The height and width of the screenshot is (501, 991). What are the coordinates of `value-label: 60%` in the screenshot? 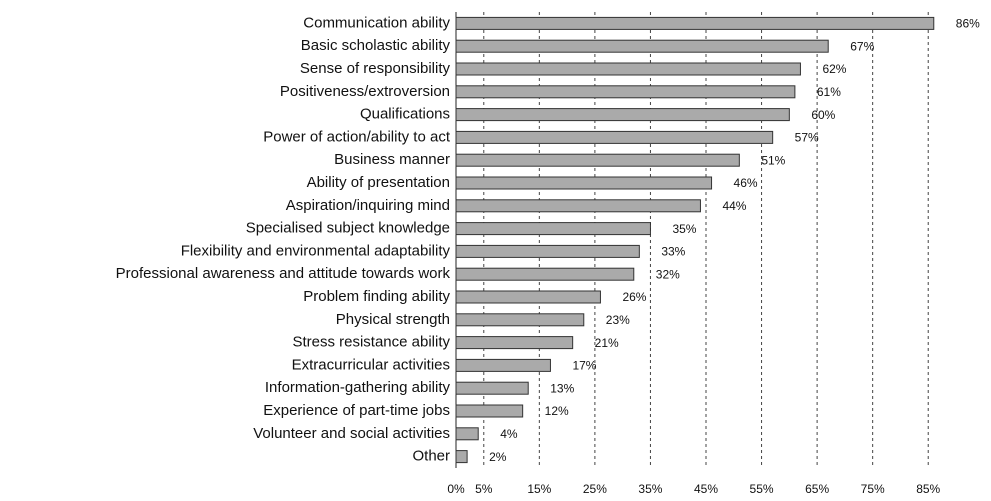 It's located at (823, 115).